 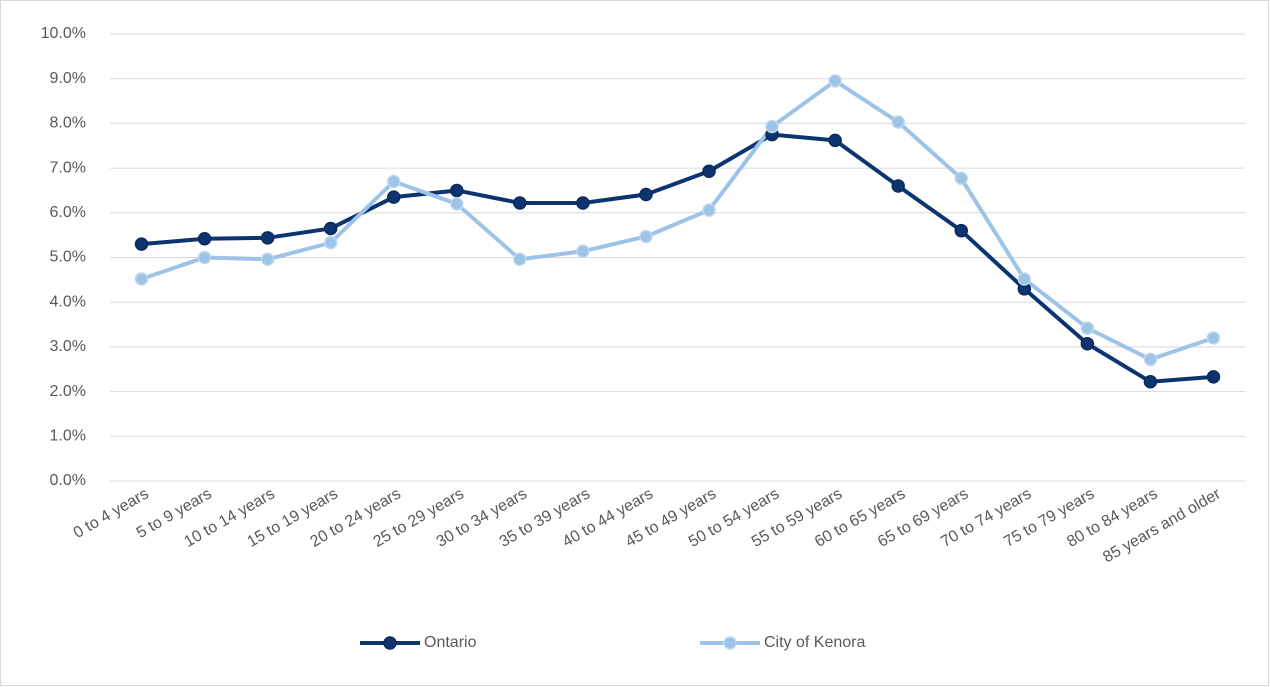 I want to click on y-tick-label: 7.0%, so click(x=68, y=167).